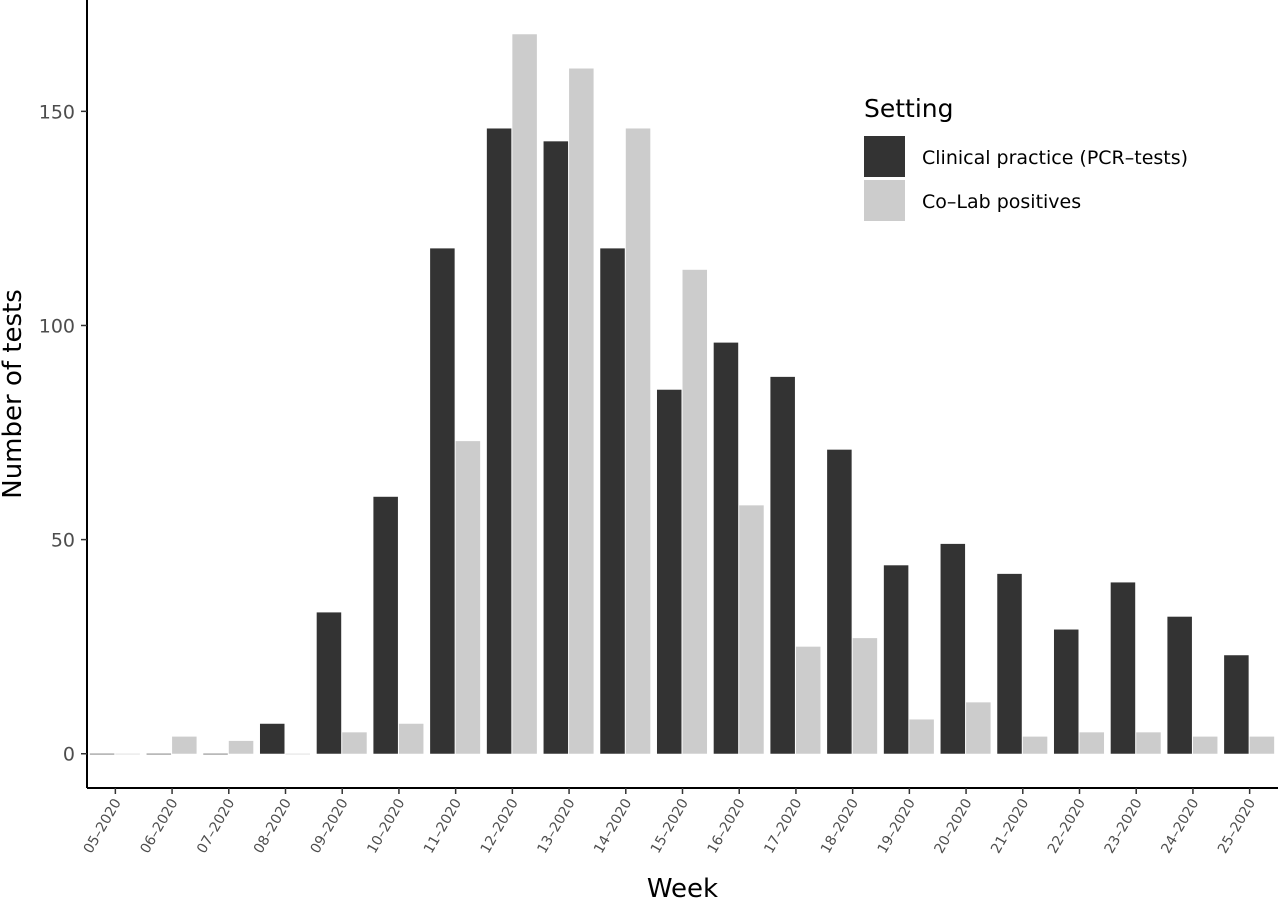 The width and height of the screenshot is (1280, 901). What do you see at coordinates (385, 625) in the screenshot?
I see `bar-clinical-10-2020` at bounding box center [385, 625].